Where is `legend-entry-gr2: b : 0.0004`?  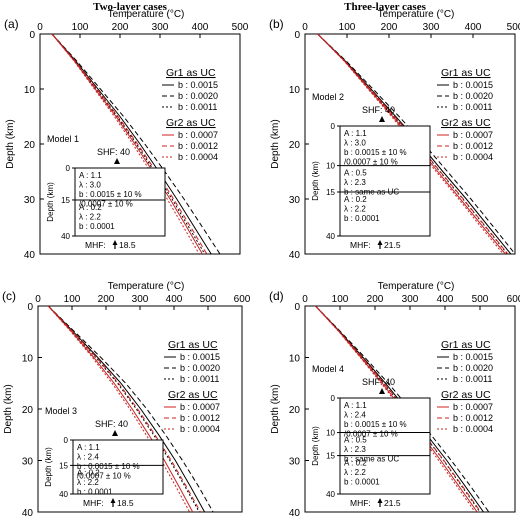 legend-entry-gr2: b : 0.0004 is located at coordinates (473, 429).